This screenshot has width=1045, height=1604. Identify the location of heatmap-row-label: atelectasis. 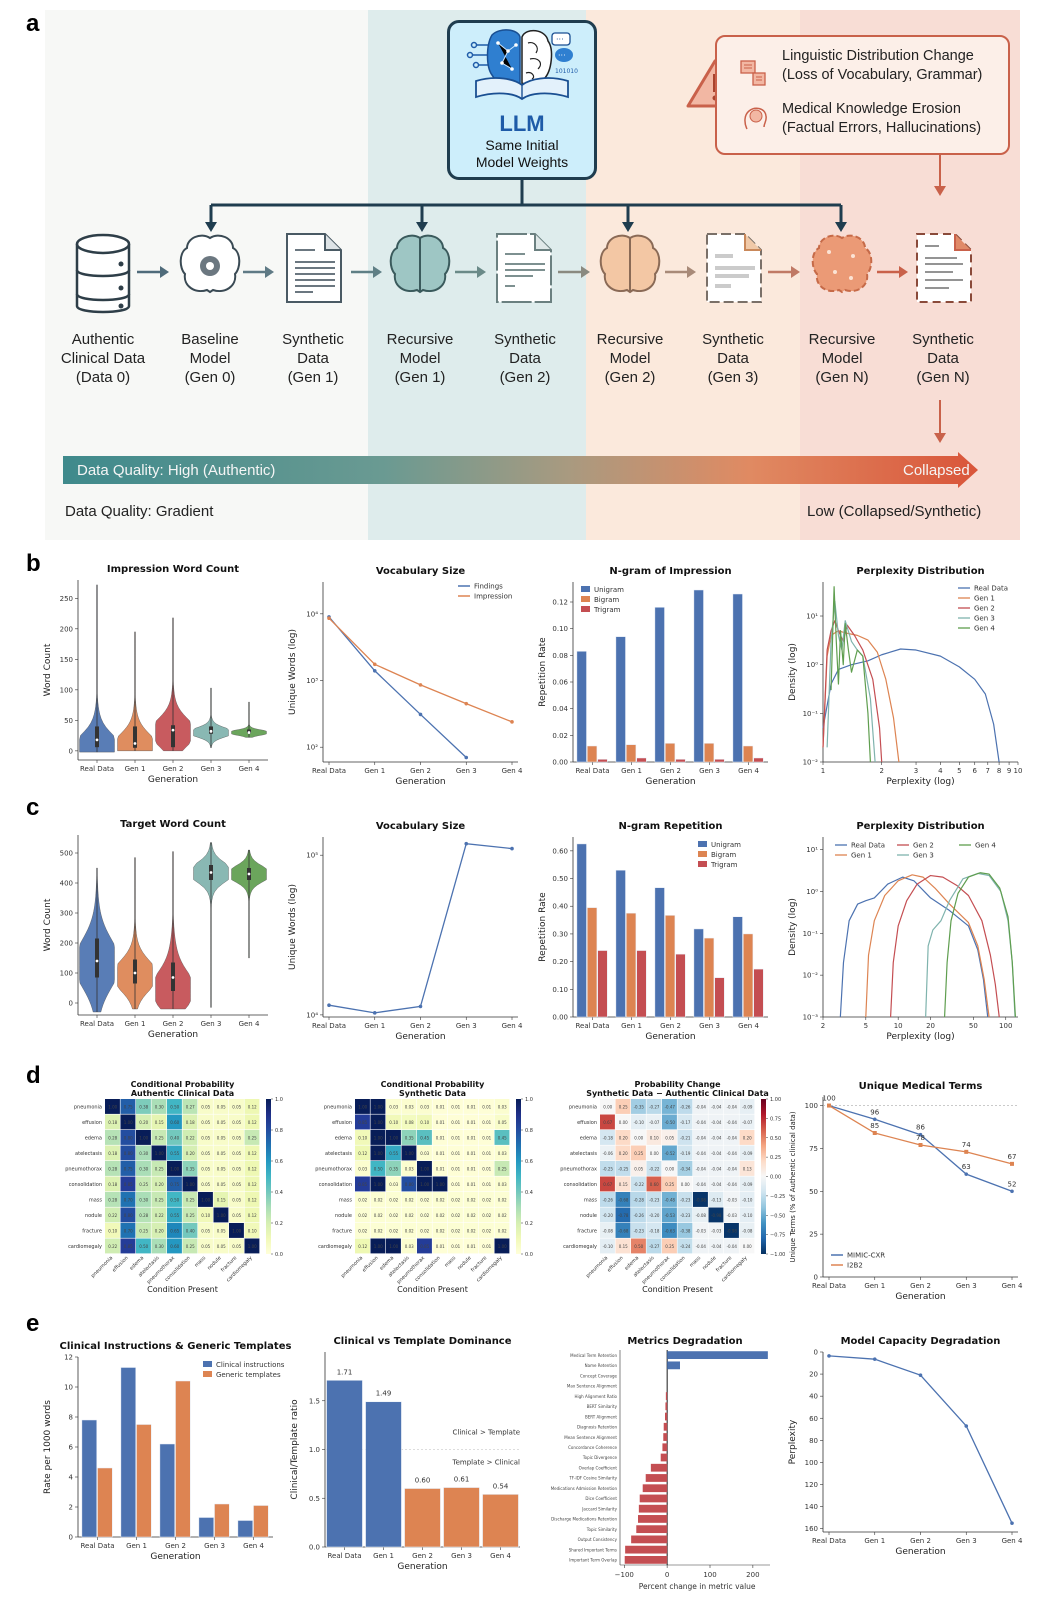
(583, 1154).